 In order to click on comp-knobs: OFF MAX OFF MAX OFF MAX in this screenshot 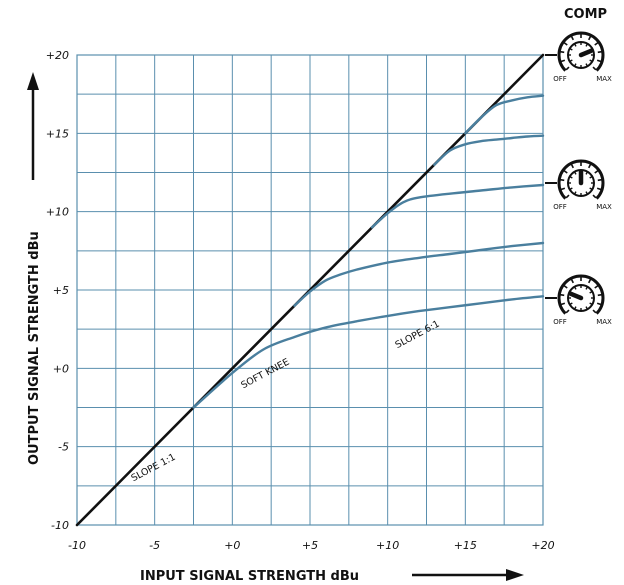, I will do `click(578, 178)`.